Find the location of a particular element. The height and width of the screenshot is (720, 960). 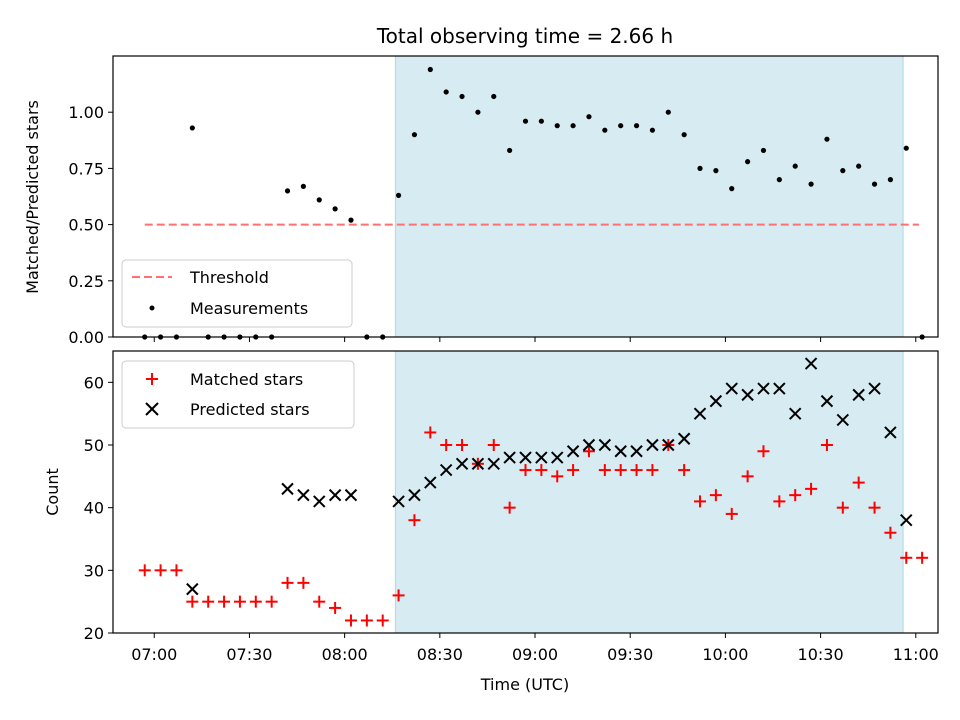

bottom-y-ticks: 20 30 40 50 60 is located at coordinates (98, 508).